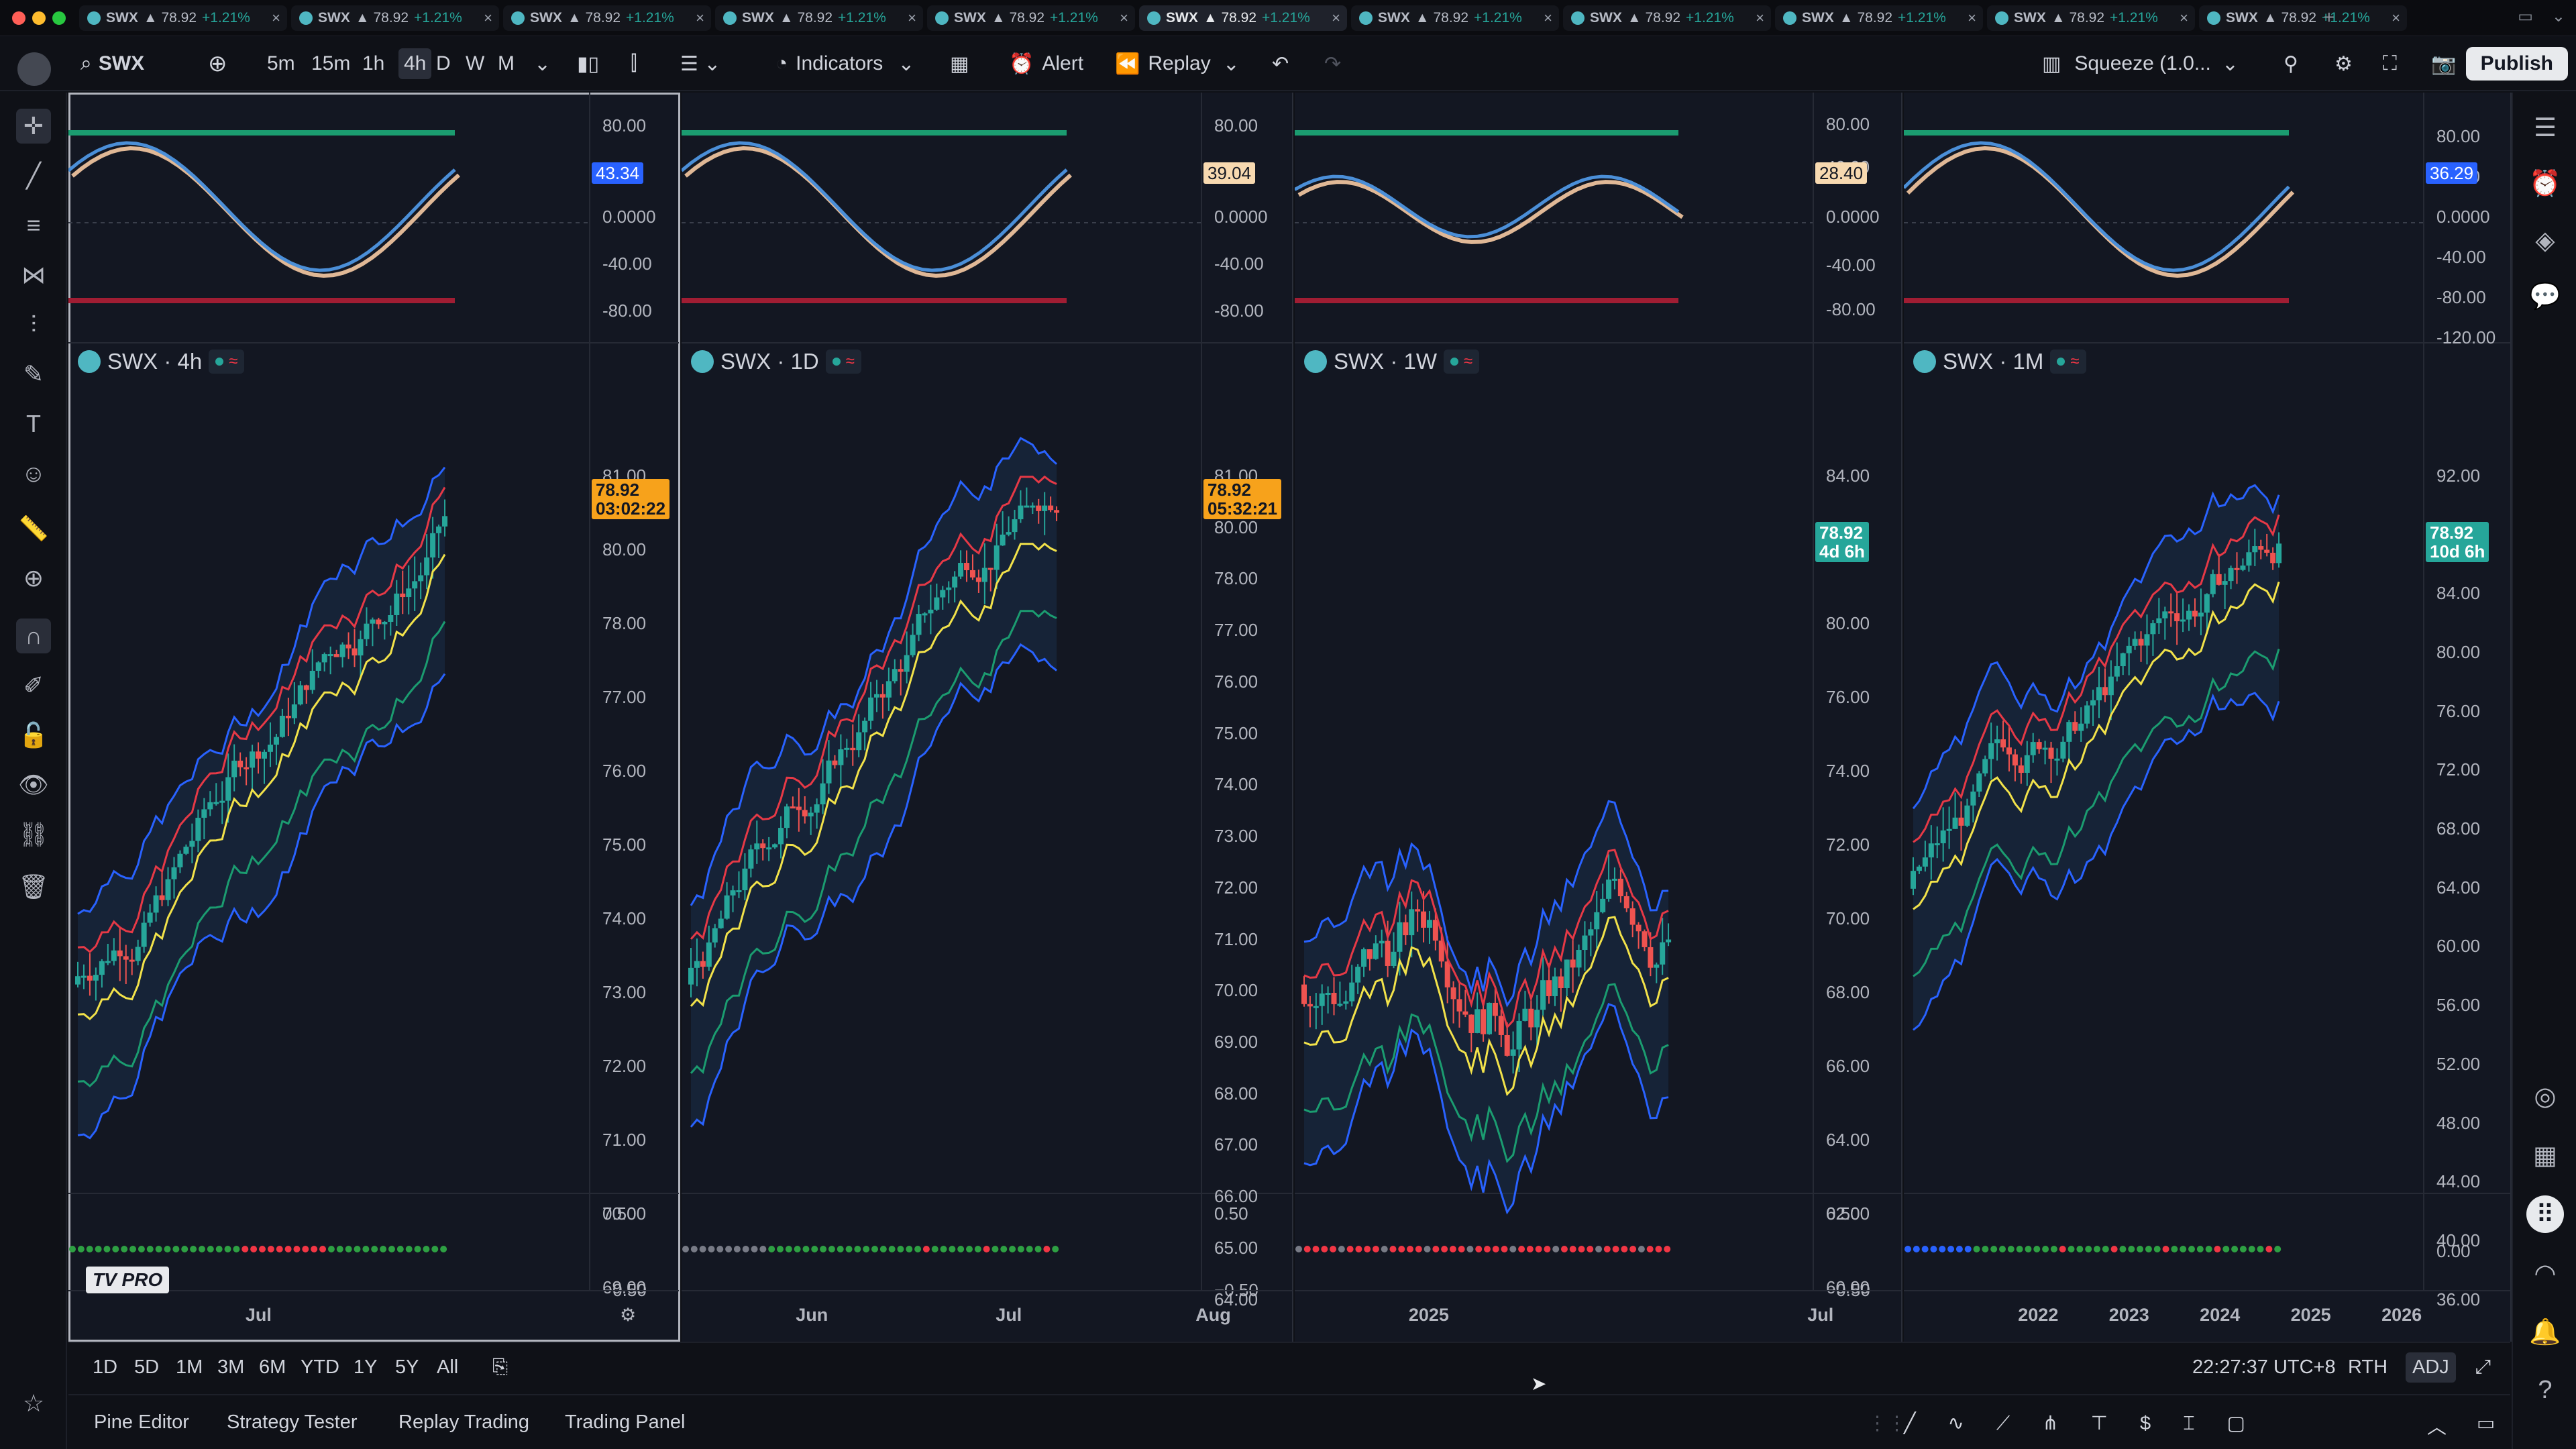 This screenshot has height=1449, width=2576. I want to click on lock-icon: 🔓, so click(33, 735).